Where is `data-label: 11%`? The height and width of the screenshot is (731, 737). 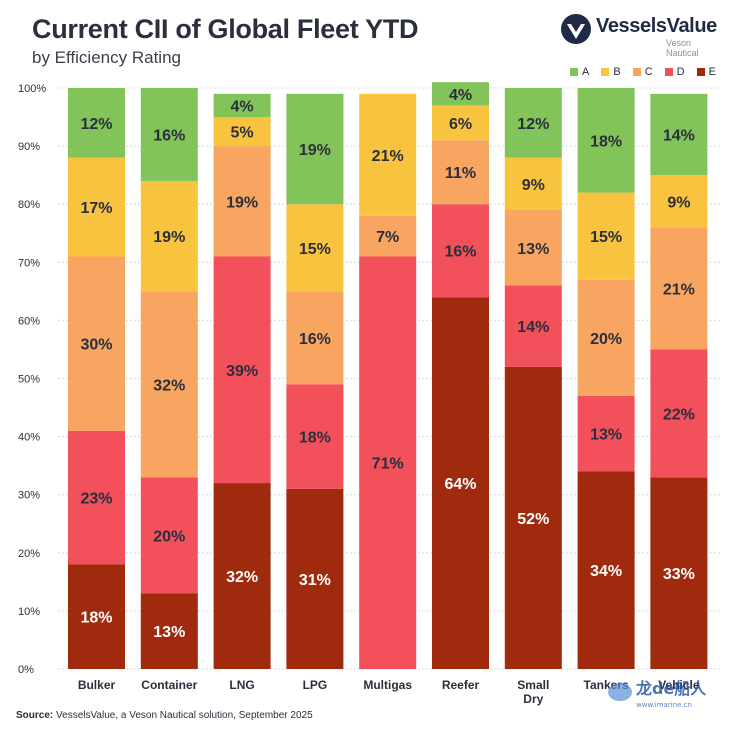
data-label: 11% is located at coordinates (460, 173).